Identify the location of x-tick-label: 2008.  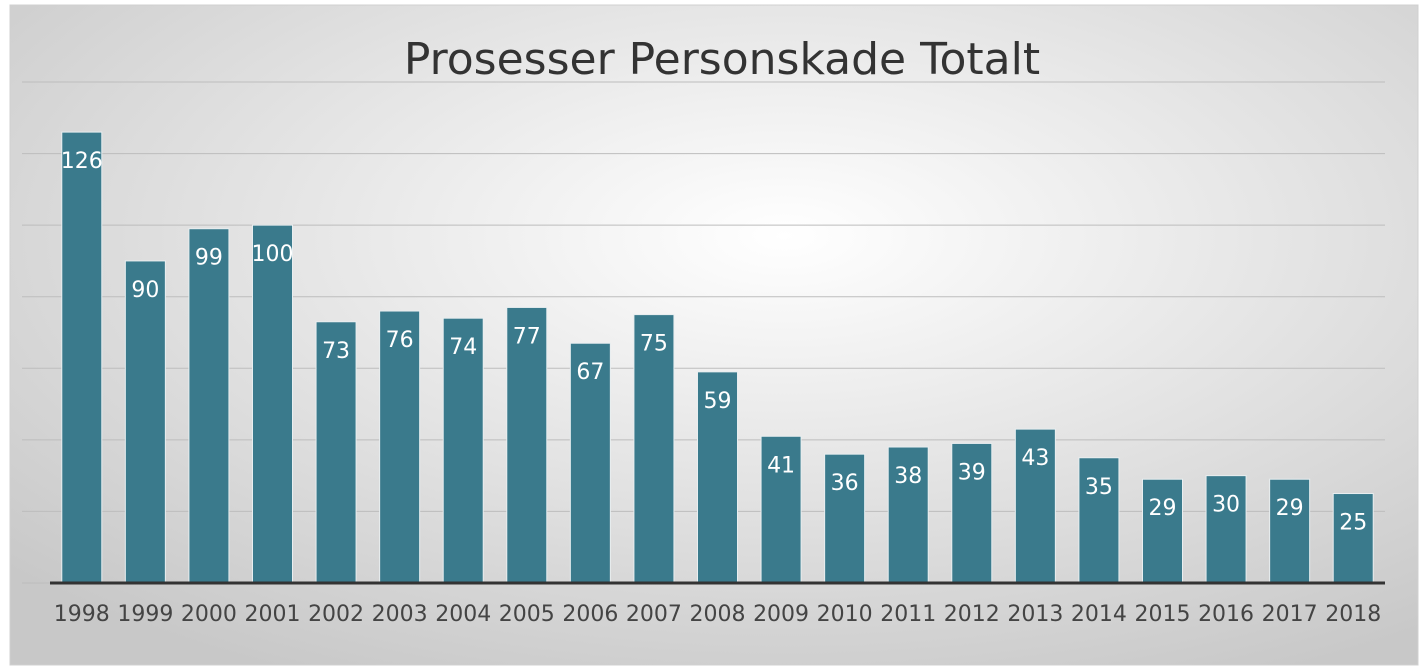
(718, 614).